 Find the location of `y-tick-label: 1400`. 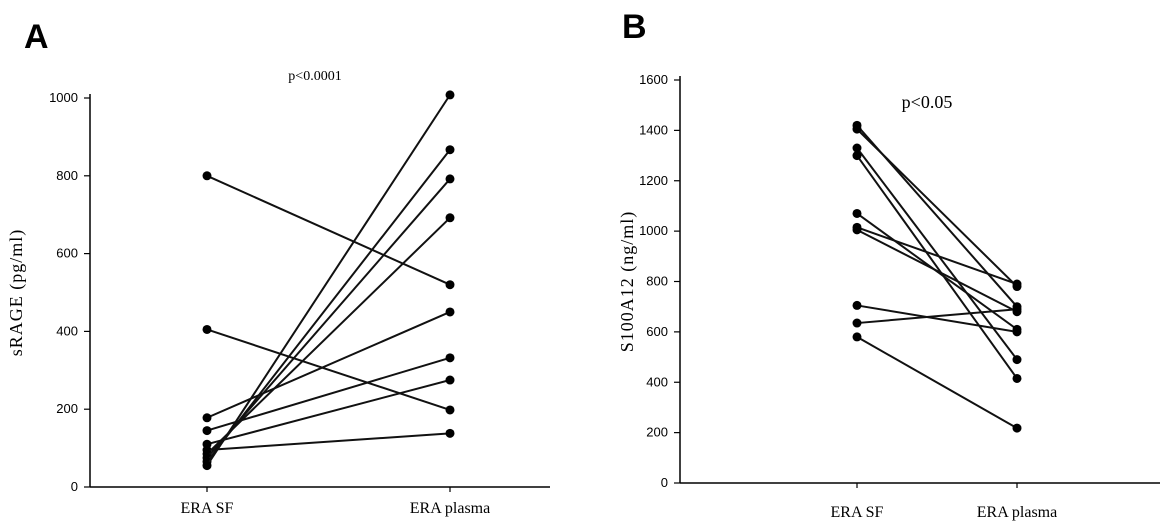

y-tick-label: 1400 is located at coordinates (653, 129).